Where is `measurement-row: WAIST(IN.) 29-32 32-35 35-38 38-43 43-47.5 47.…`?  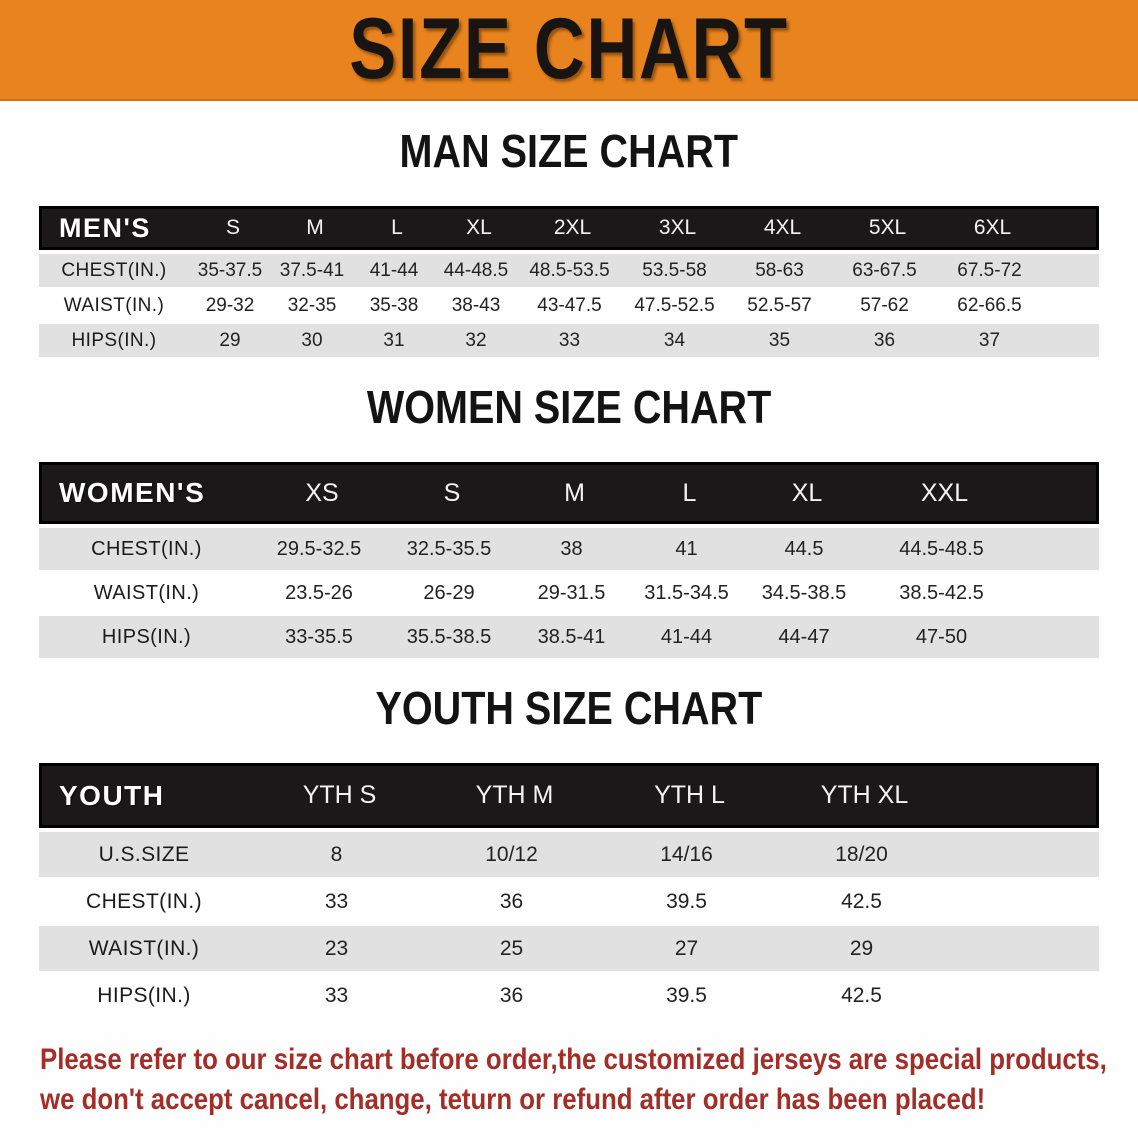
measurement-row: WAIST(IN.) 29-32 32-35 35-38 38-43 43-47.5 47.… is located at coordinates (569, 305).